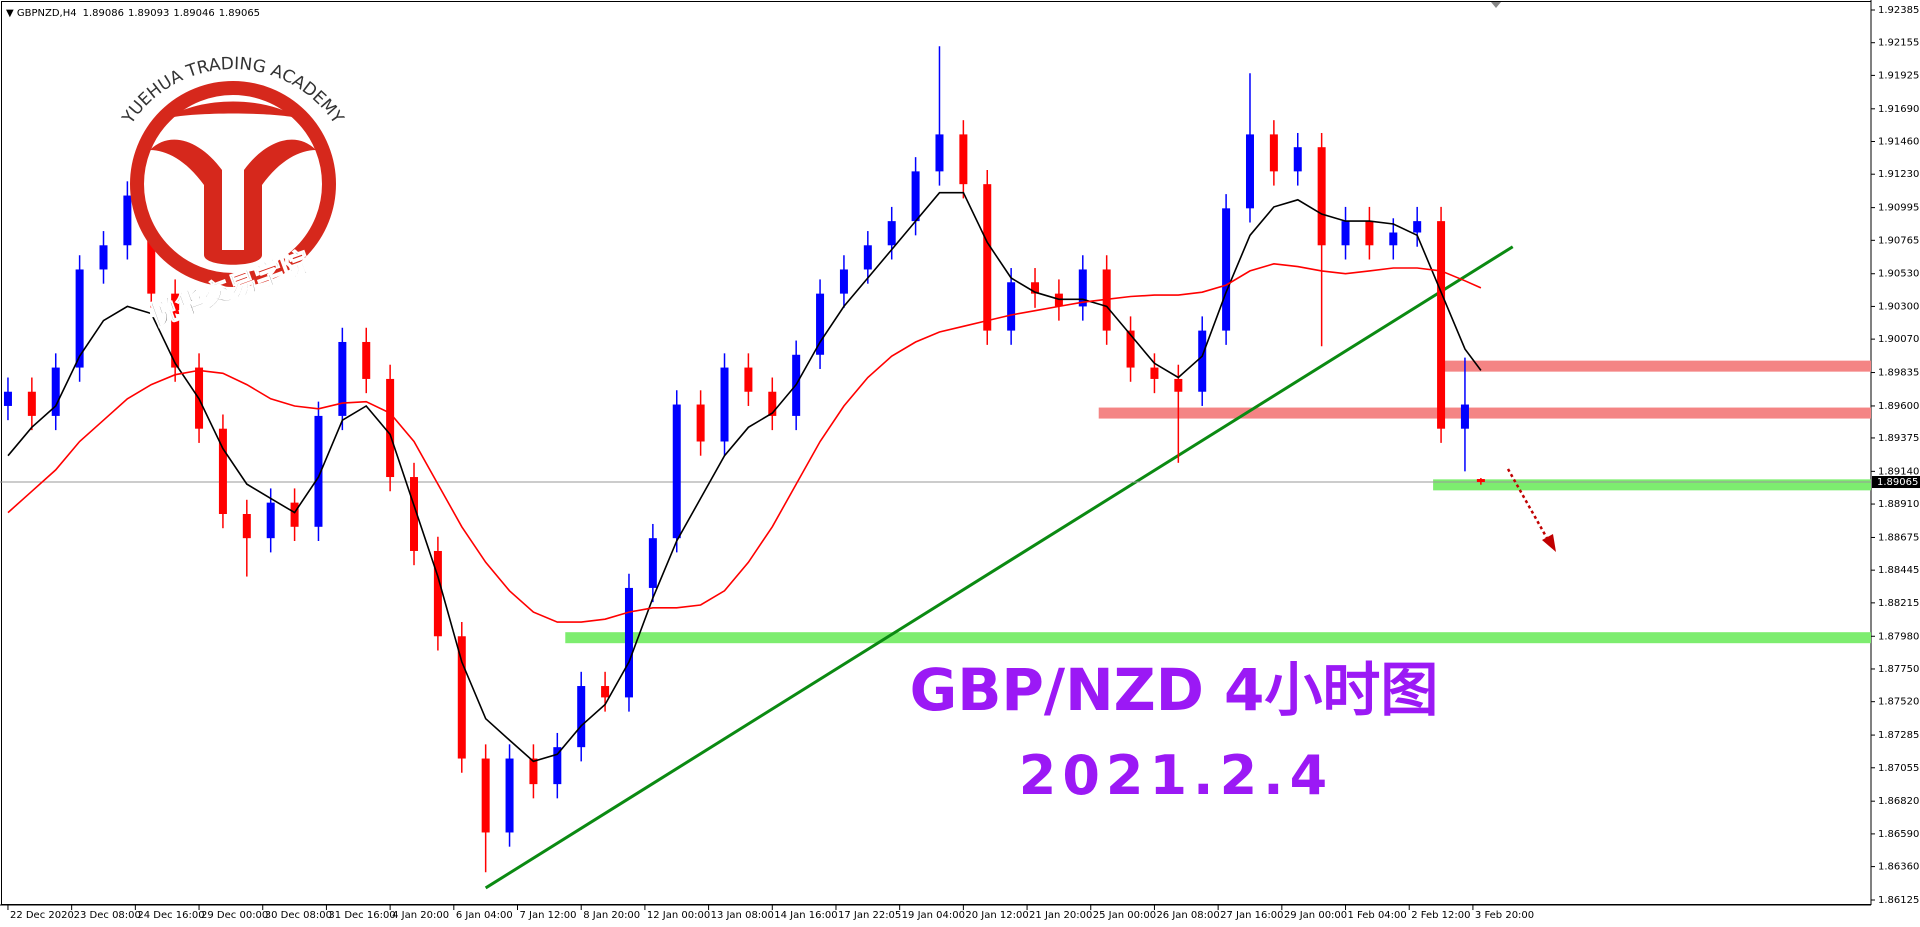  Describe the element at coordinates (1528, 504) in the screenshot. I see `projection-arrow` at that location.